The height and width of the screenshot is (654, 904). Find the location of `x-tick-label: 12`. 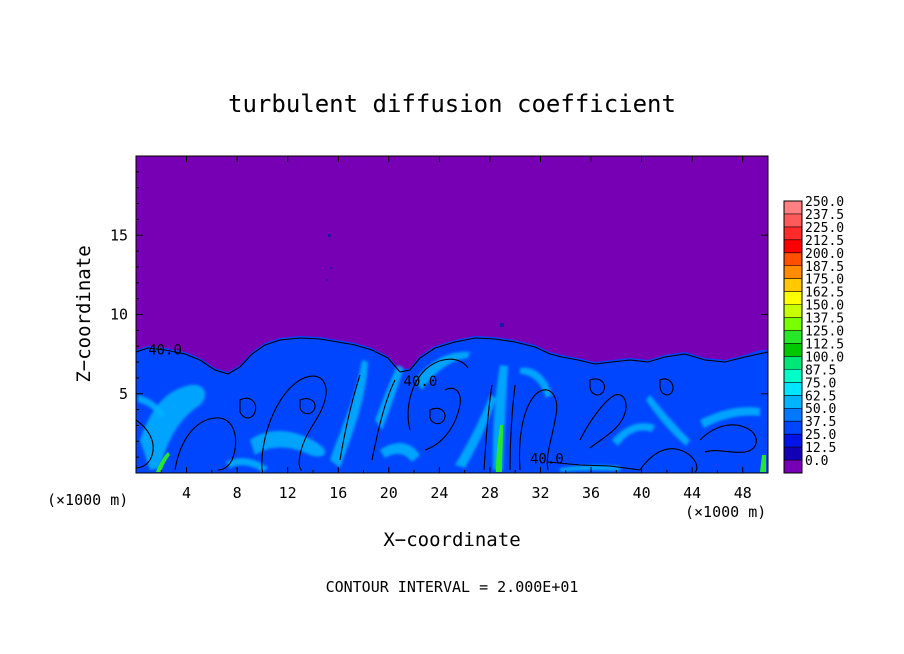

x-tick-label: 12 is located at coordinates (288, 493).